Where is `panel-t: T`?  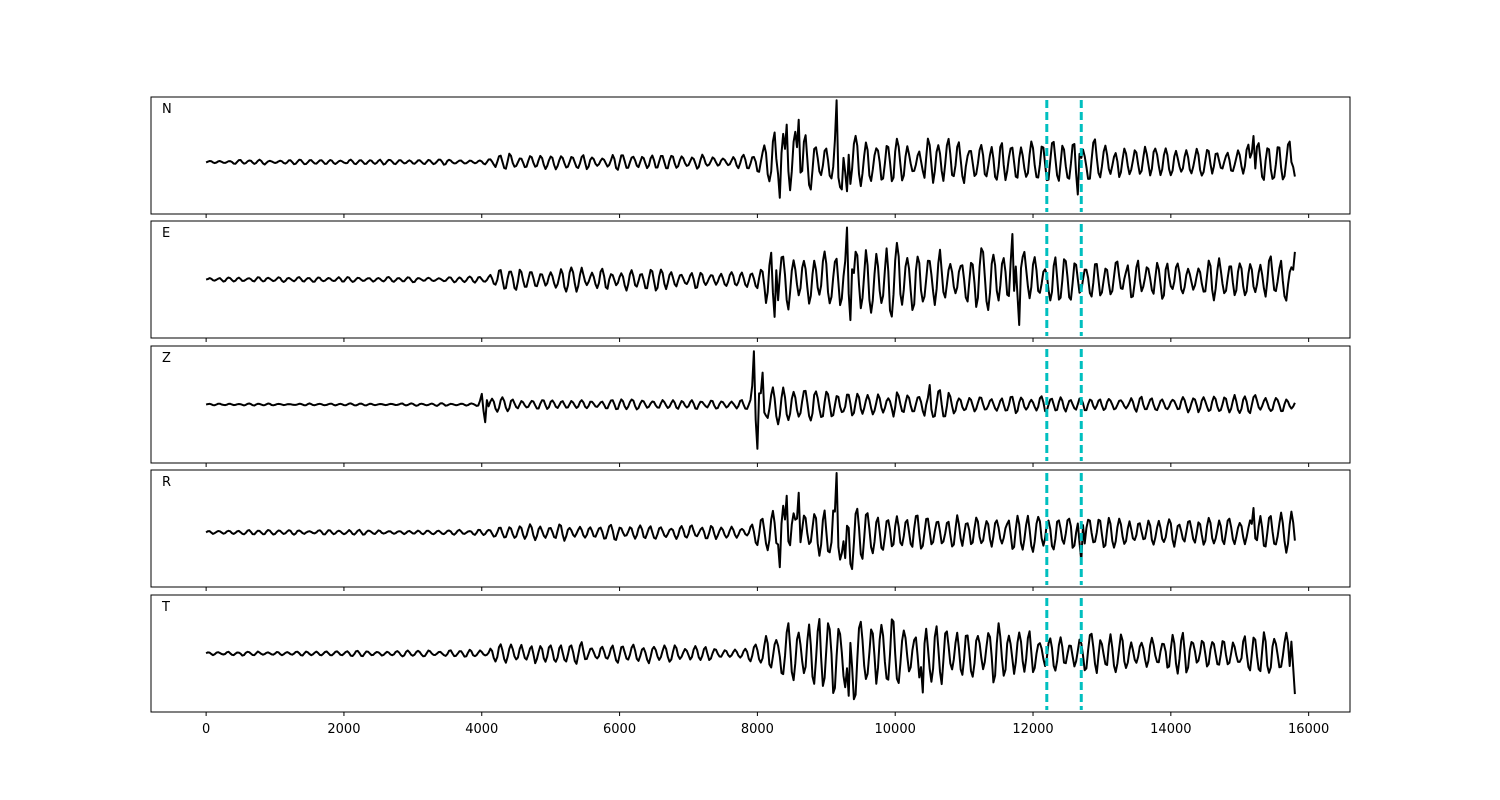 panel-t: T is located at coordinates (750, 655).